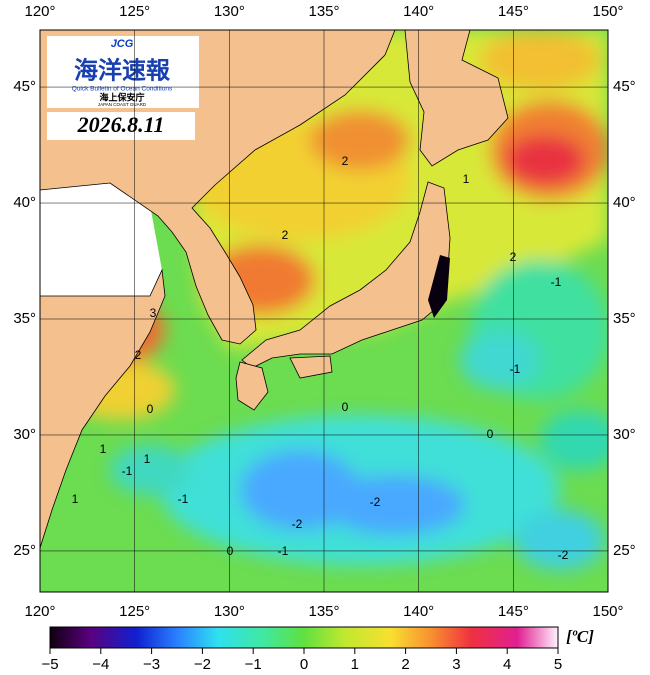 The image size is (650, 675). I want to click on date: 2026.8.11, so click(121, 124).